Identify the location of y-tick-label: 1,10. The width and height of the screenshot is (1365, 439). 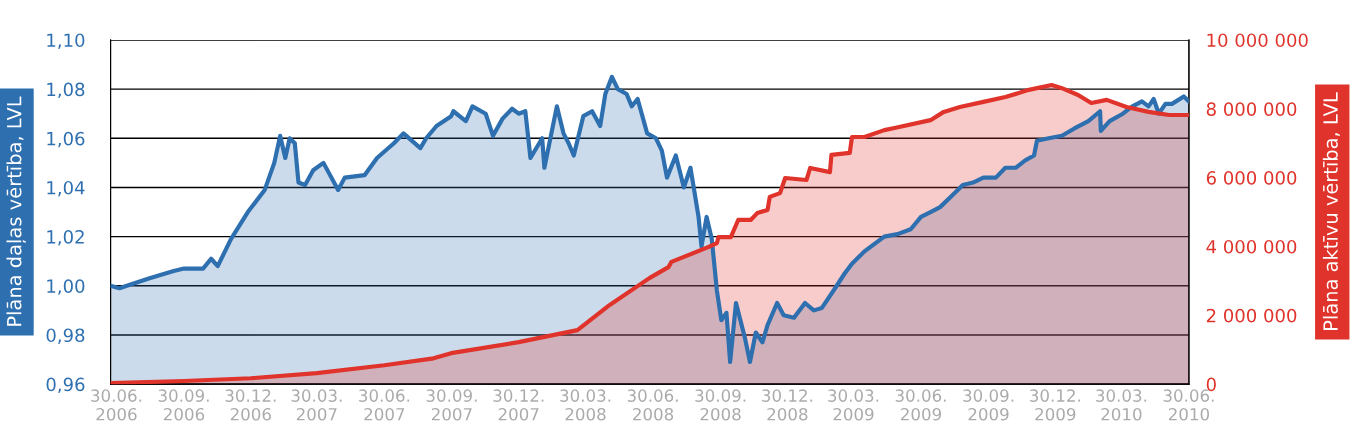
(66, 41).